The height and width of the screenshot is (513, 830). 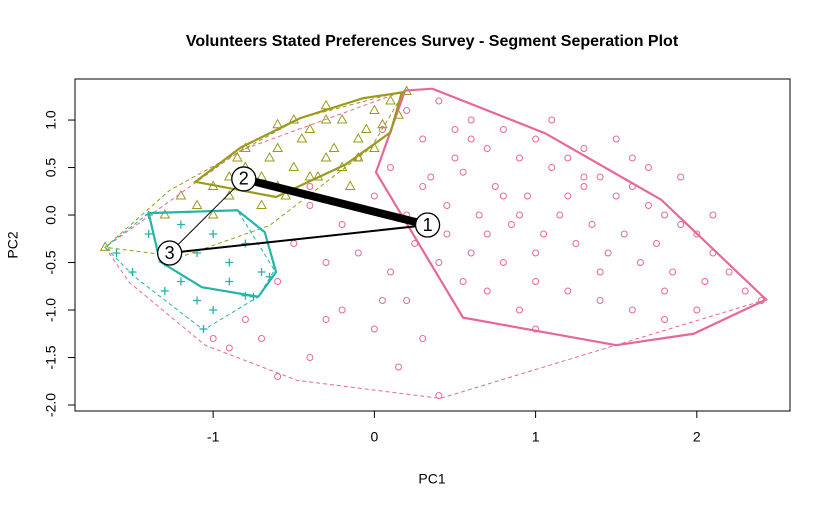 I want to click on y-tick-label: -1.5, so click(x=51, y=357).